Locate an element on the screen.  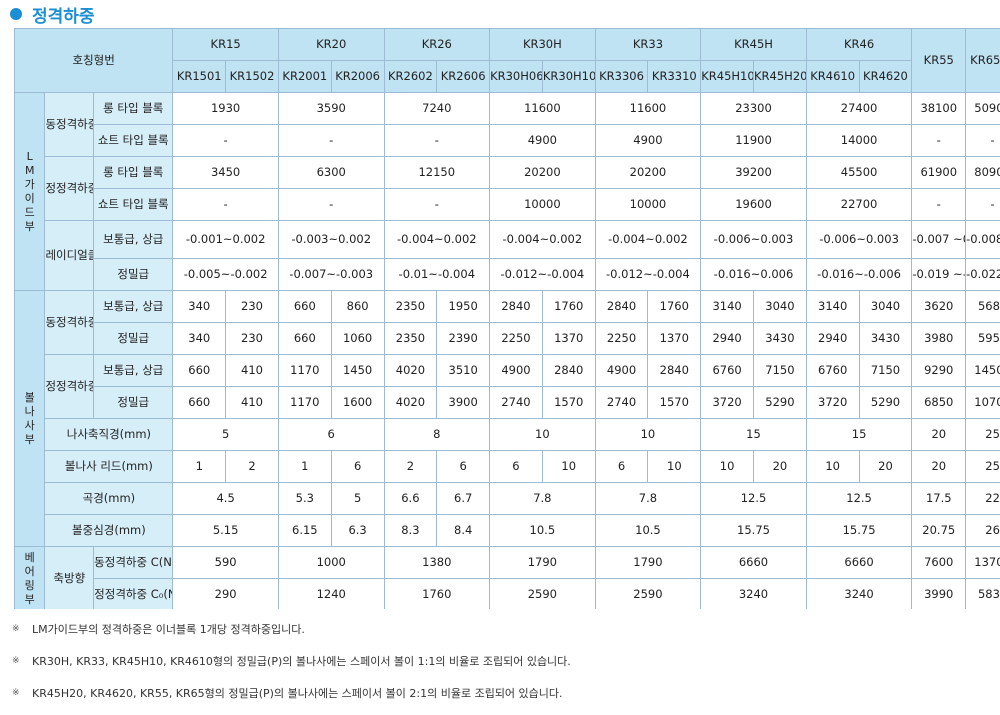
cell: 20 is located at coordinates (939, 434).